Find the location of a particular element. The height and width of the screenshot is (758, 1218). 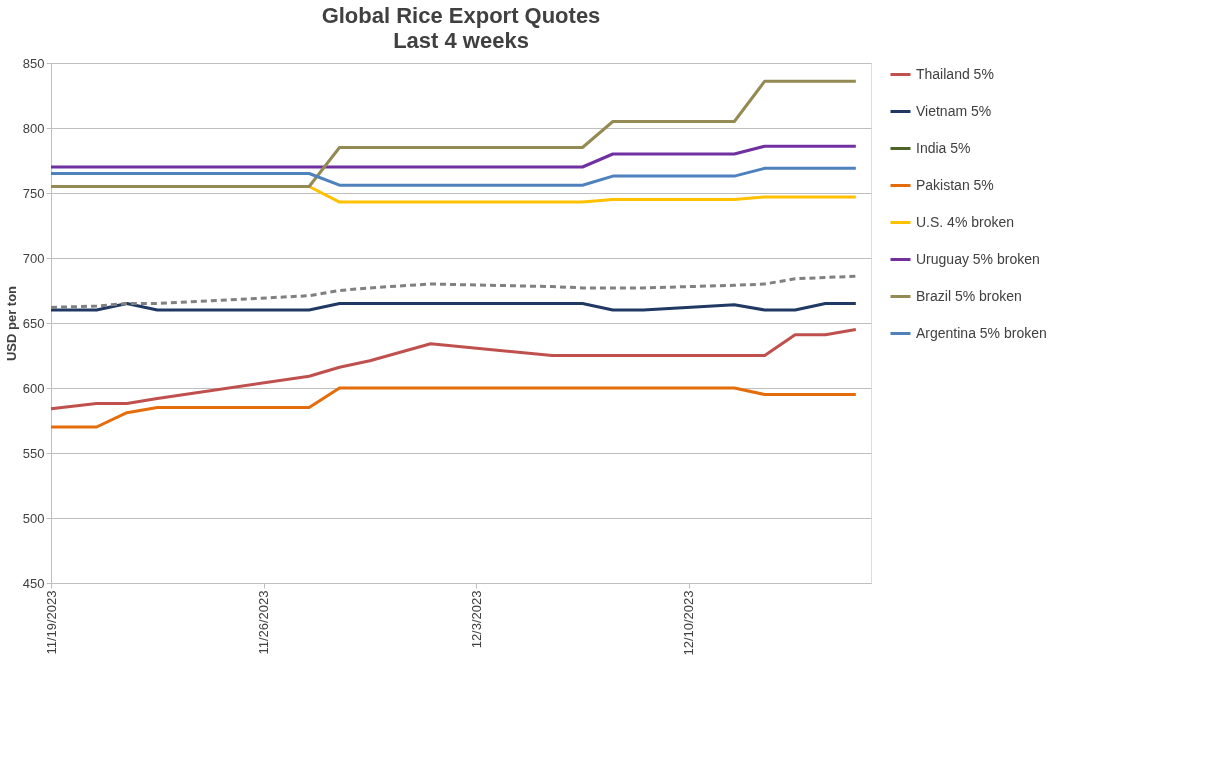

chart-title: Global Rice Export Quotes is located at coordinates (461, 15).